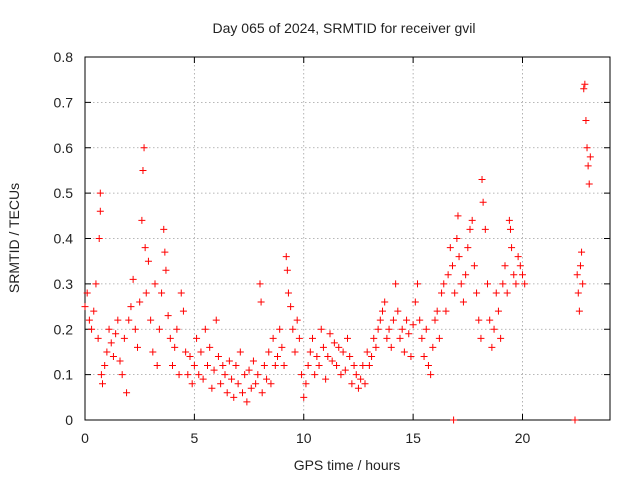 The height and width of the screenshot is (480, 640). Describe the element at coordinates (64, 148) in the screenshot. I see `y-tick-label: 0.6` at that location.